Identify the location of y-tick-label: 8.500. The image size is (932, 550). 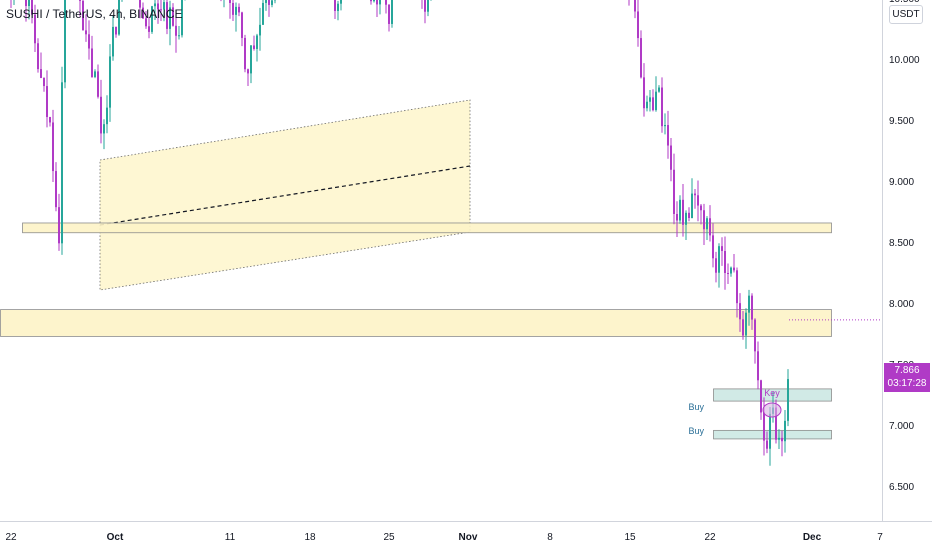
(901, 243).